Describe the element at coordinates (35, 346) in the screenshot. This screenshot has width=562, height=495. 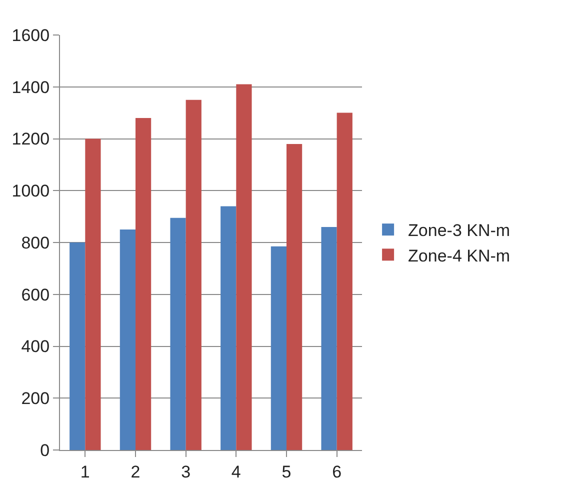
I see `y-tick-label: 400` at that location.